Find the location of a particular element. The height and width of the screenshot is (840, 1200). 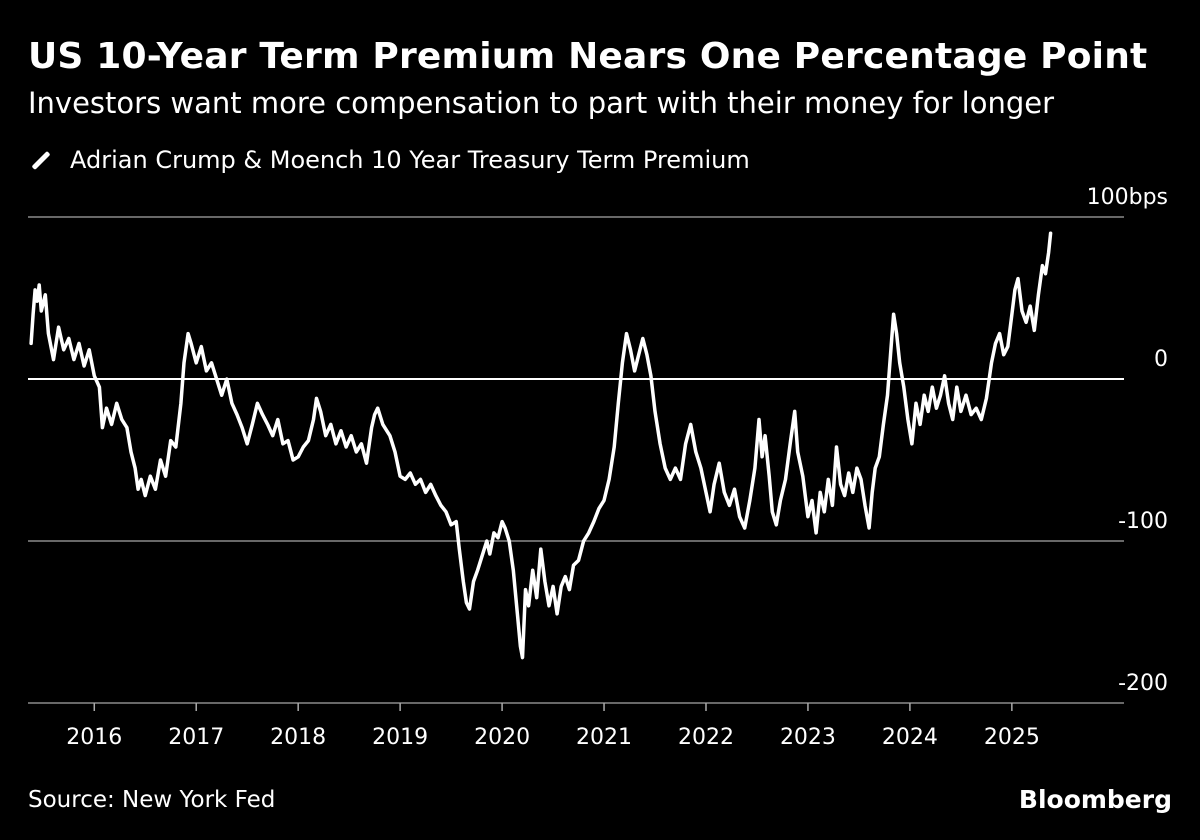

y-tick-label: 0 is located at coordinates (1161, 359).